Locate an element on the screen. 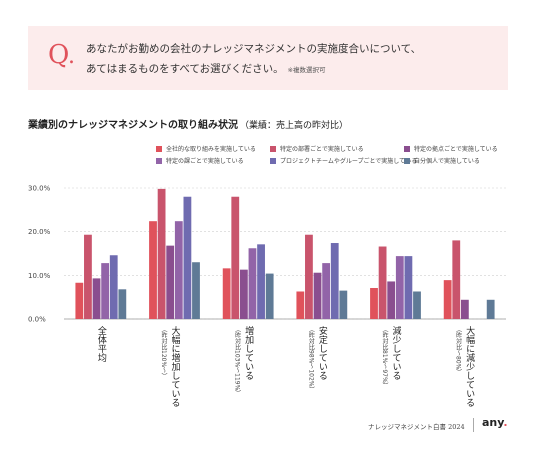 The image size is (536, 454). x-category-label: 増加している is located at coordinates (248, 352).